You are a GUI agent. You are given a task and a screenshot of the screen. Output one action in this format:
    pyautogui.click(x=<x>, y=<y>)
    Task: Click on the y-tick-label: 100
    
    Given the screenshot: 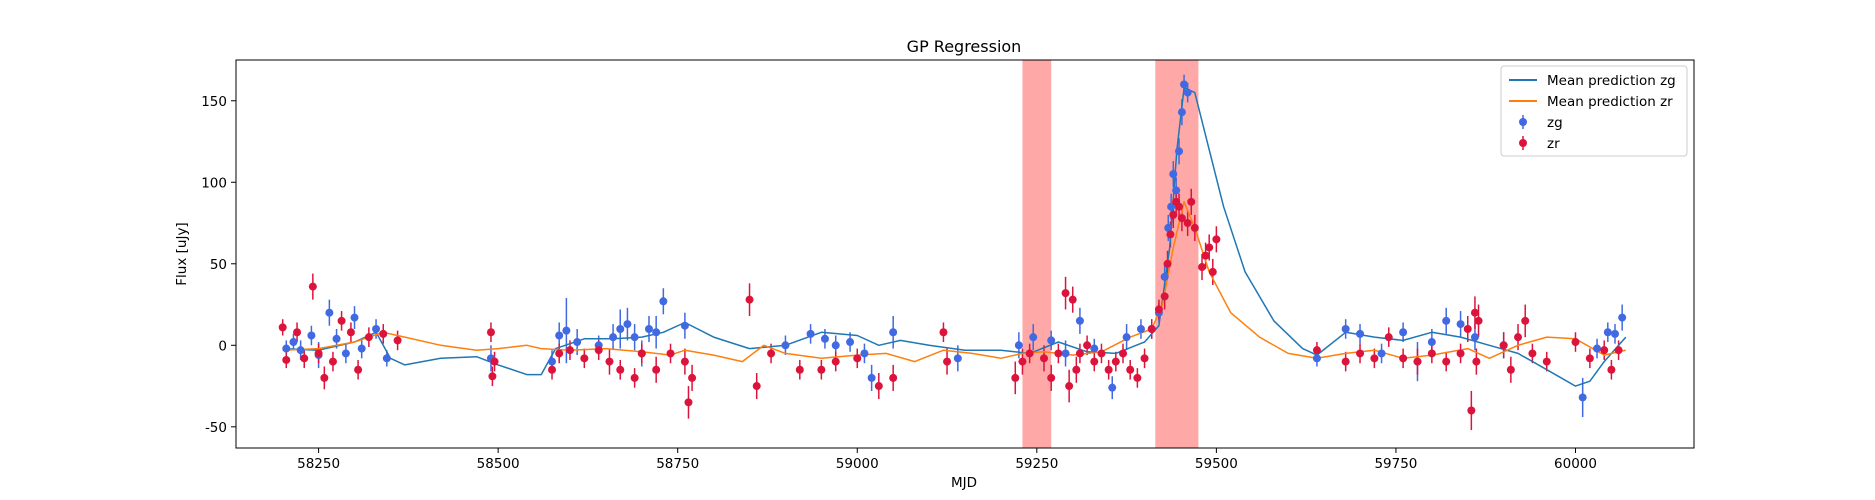 What is the action you would take?
    pyautogui.click(x=214, y=183)
    